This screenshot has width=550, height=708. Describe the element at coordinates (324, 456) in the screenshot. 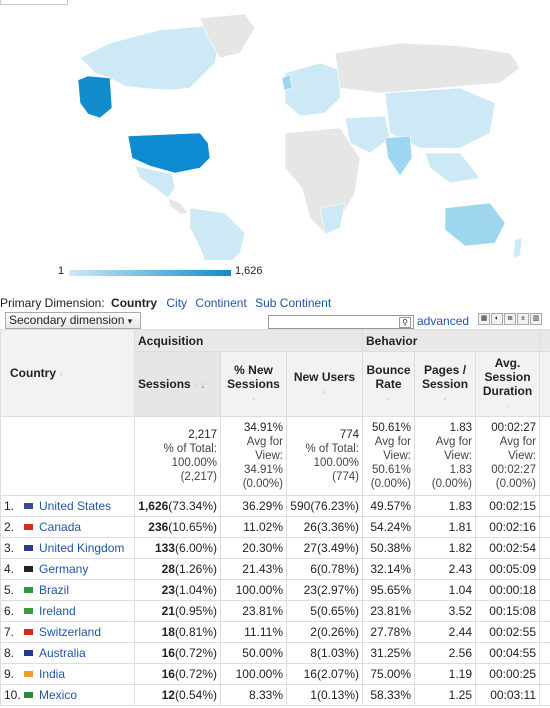

I see `total-new-users: 774% of Total: 100.00% (774)` at that location.